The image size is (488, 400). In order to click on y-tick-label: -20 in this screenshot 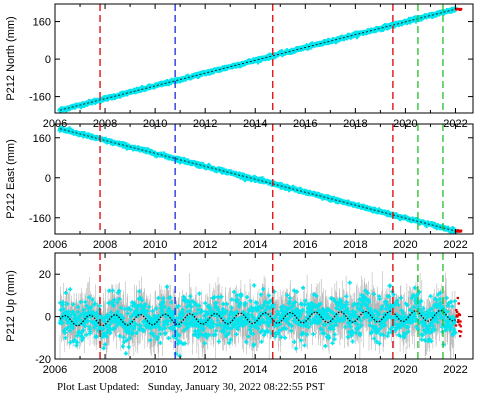, I will do `click(43, 360)`.